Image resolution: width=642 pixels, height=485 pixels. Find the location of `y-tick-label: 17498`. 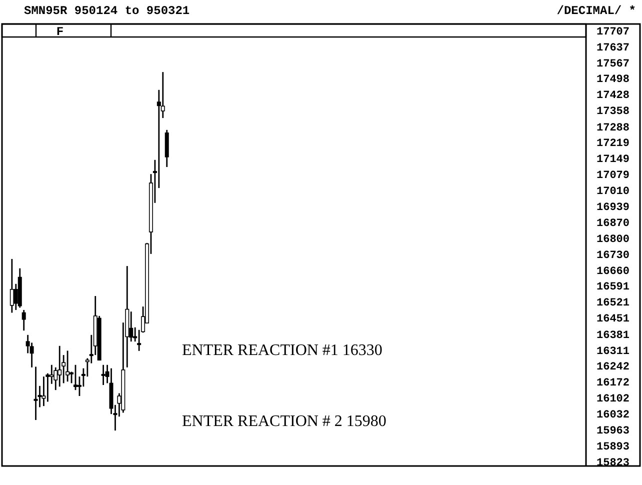

y-tick-label: 17498 is located at coordinates (613, 80).